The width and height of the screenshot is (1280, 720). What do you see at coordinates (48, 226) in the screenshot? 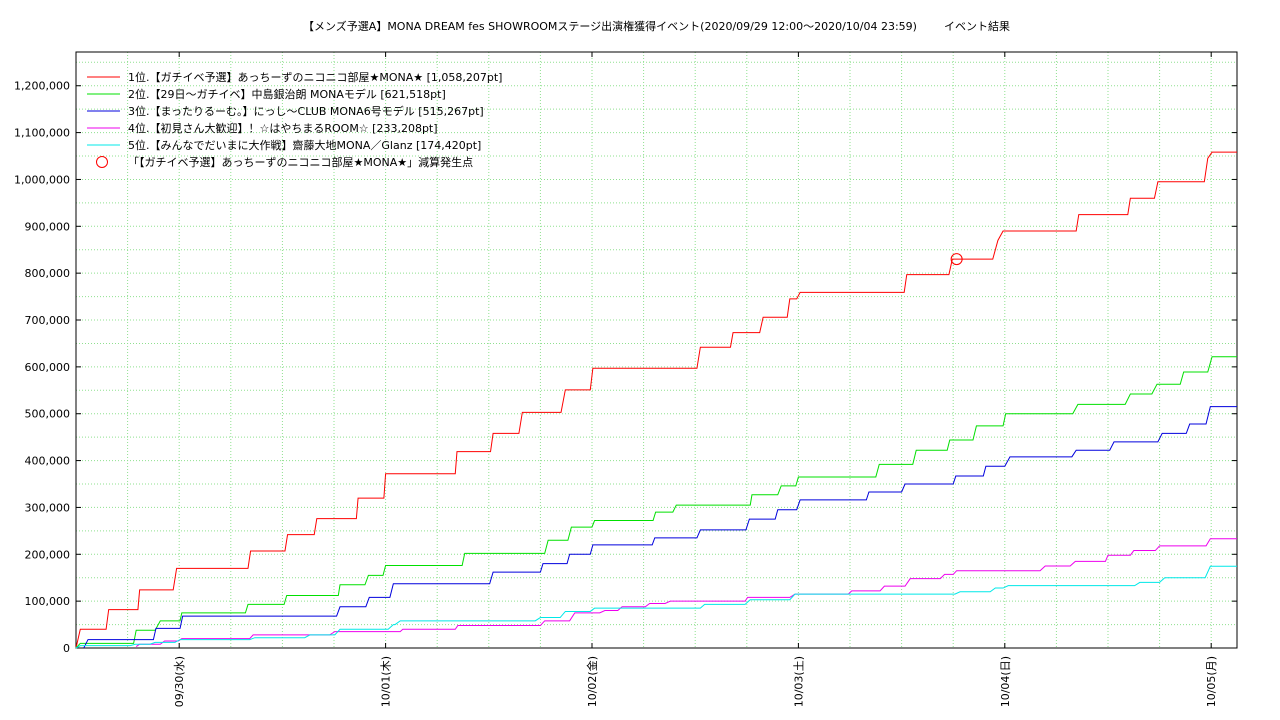
I see `y-tick-label: 900,000` at bounding box center [48, 226].